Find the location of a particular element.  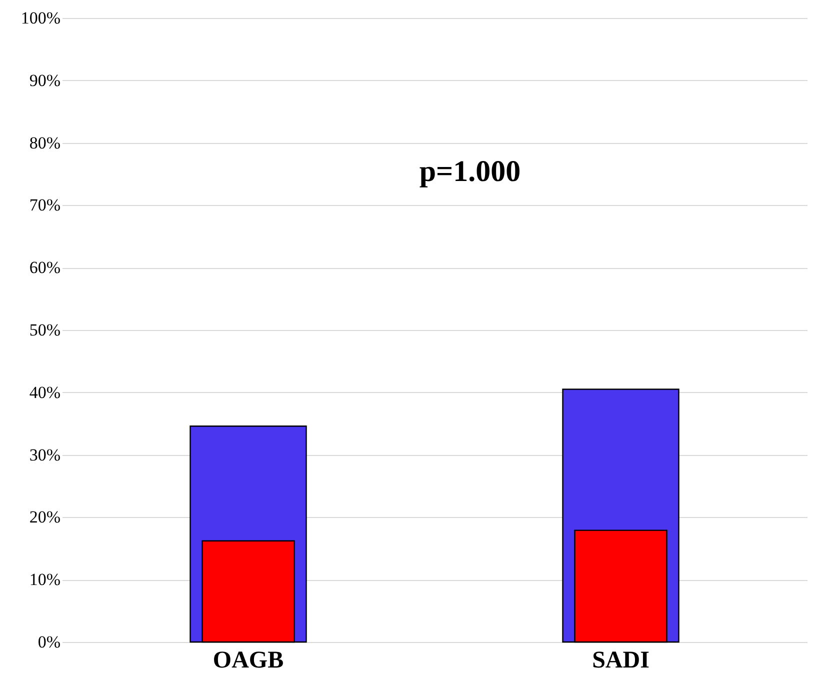

y-tick-label: 70% is located at coordinates (44, 205).